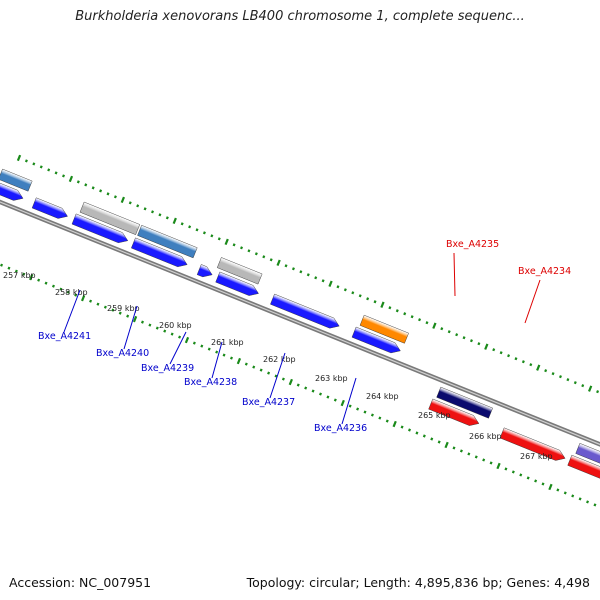 The width and height of the screenshot is (600, 600). I want to click on kbp-label: 259 kbp, so click(123, 308).